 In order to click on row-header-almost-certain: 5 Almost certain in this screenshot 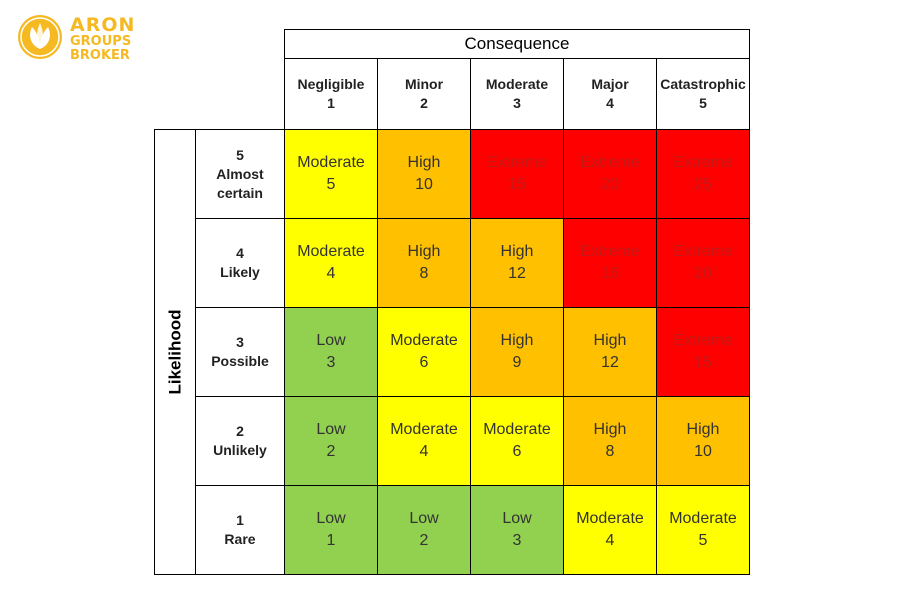, I will do `click(240, 174)`.